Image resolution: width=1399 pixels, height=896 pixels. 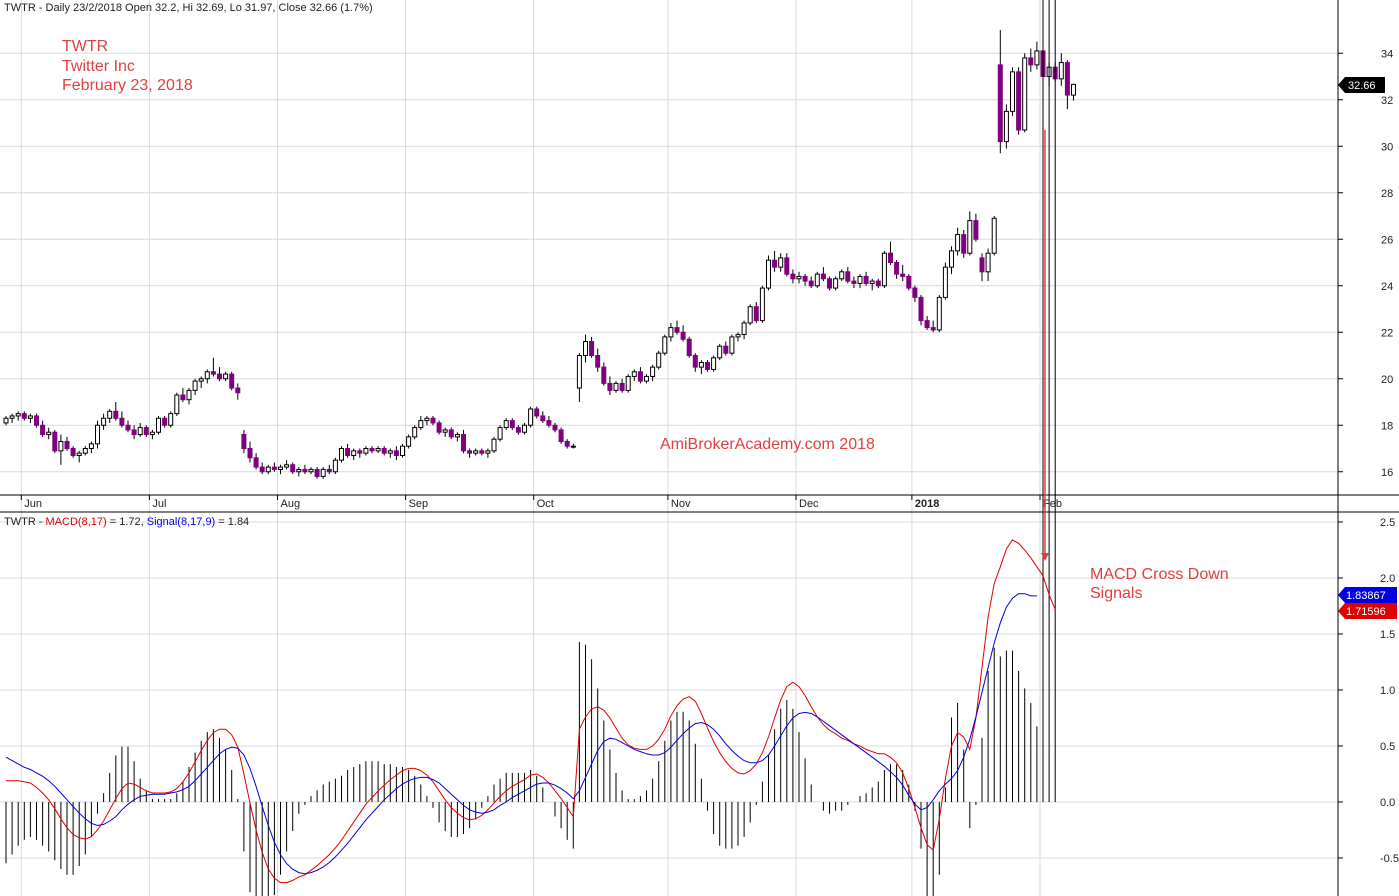 I want to click on last-price-value: 32.66, so click(x=1362, y=86).